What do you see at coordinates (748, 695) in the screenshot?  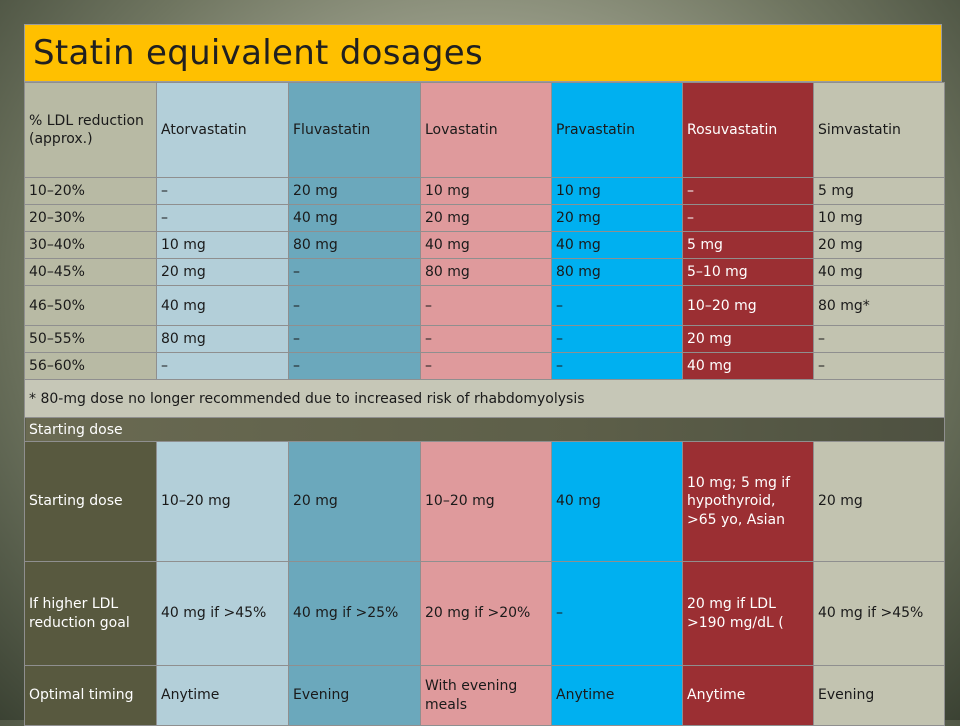 I see `cell-rosuvastatin: Anytime` at bounding box center [748, 695].